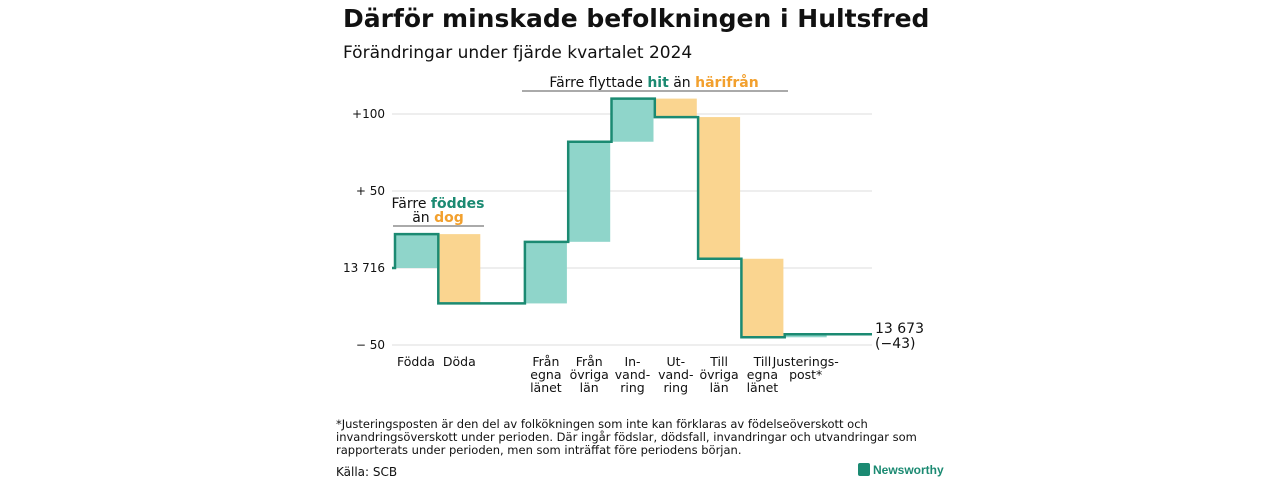 The width and height of the screenshot is (1280, 480). Describe the element at coordinates (458, 204) in the screenshot. I see `annotation-part: föddes` at that location.